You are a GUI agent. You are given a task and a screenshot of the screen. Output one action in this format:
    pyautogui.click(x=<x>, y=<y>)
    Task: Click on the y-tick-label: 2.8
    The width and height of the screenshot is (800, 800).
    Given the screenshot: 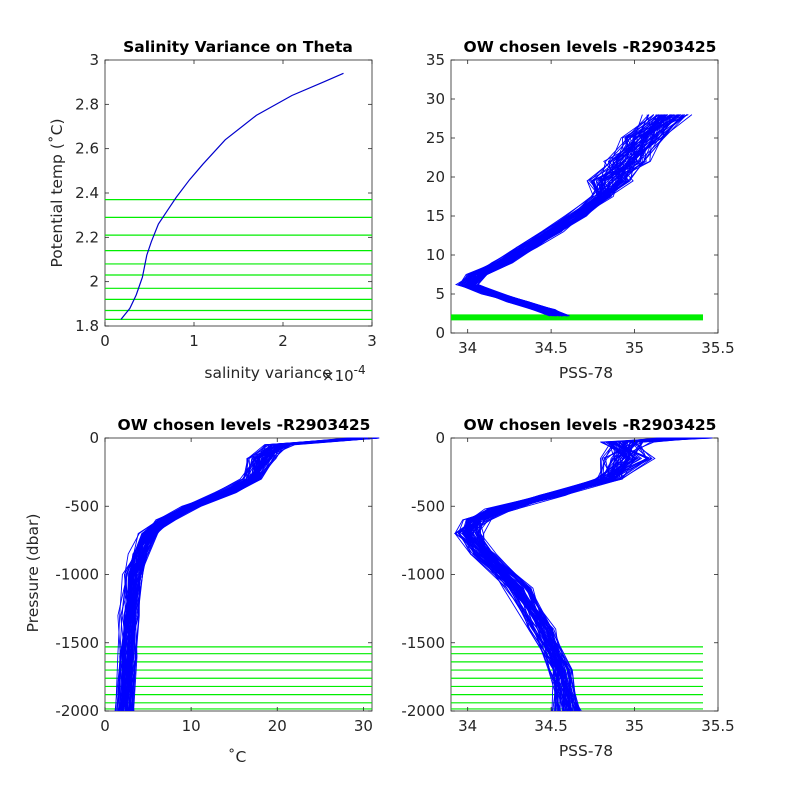 What is the action you would take?
    pyautogui.click(x=87, y=104)
    